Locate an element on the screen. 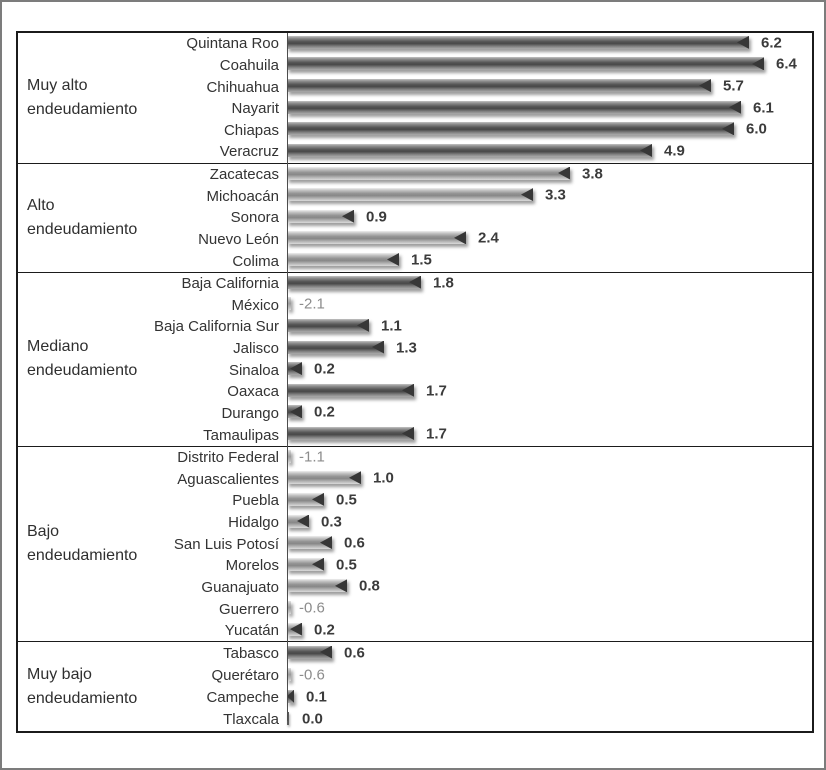  state-label: Morelos is located at coordinates (252, 566).